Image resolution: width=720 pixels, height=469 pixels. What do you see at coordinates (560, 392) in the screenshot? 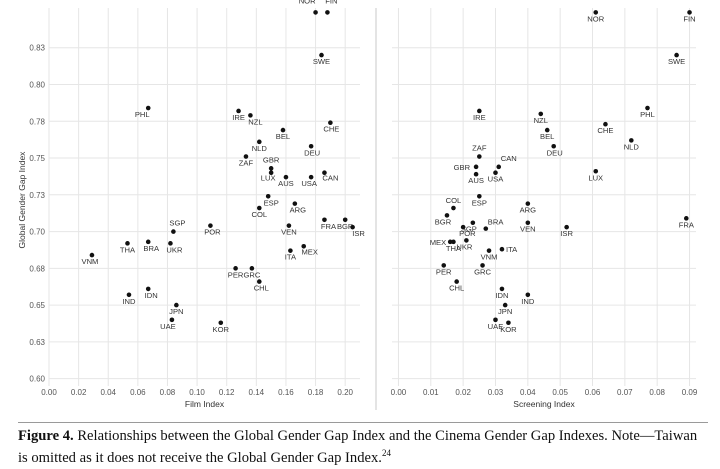
I see `x-tick-label: 0.05` at bounding box center [560, 392].